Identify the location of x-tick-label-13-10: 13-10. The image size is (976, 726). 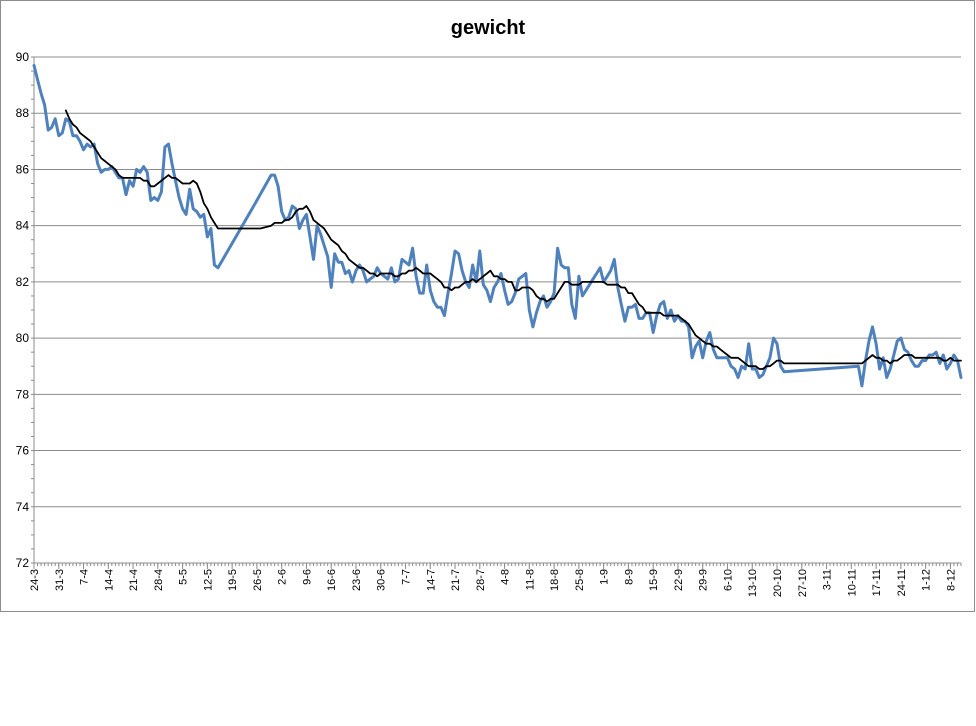
(753, 583).